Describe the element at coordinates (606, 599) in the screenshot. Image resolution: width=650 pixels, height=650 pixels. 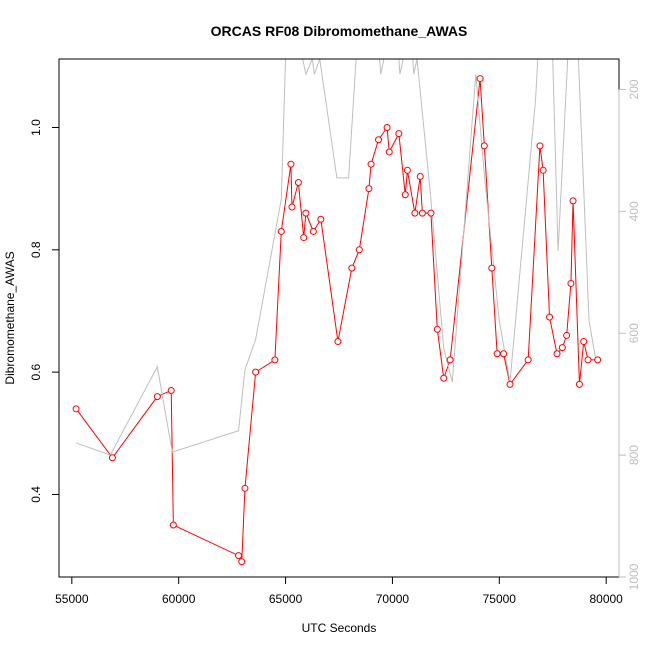
I see `x-tick-label: 80000` at that location.